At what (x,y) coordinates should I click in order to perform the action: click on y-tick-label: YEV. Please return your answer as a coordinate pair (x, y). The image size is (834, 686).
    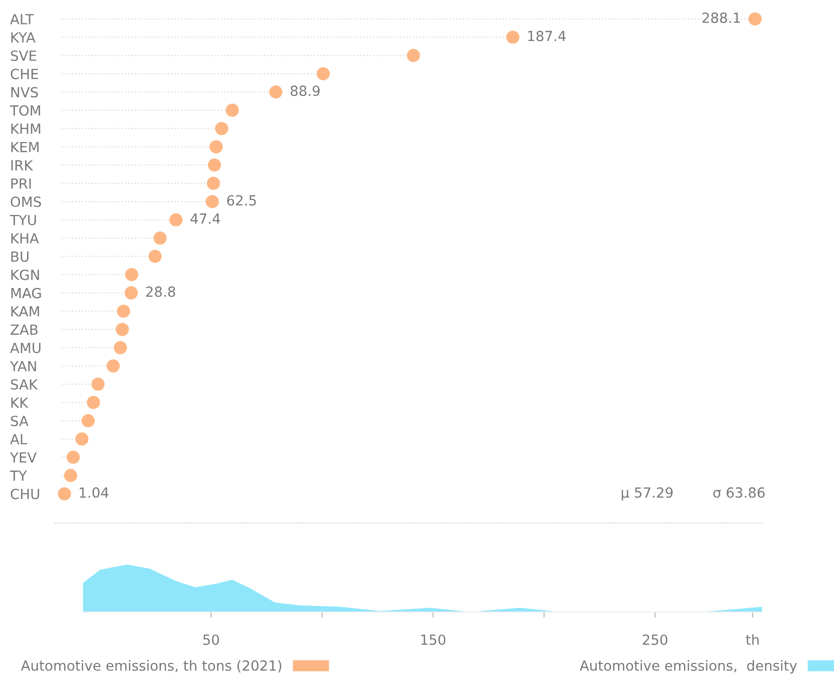
    Looking at the image, I should click on (23, 457).